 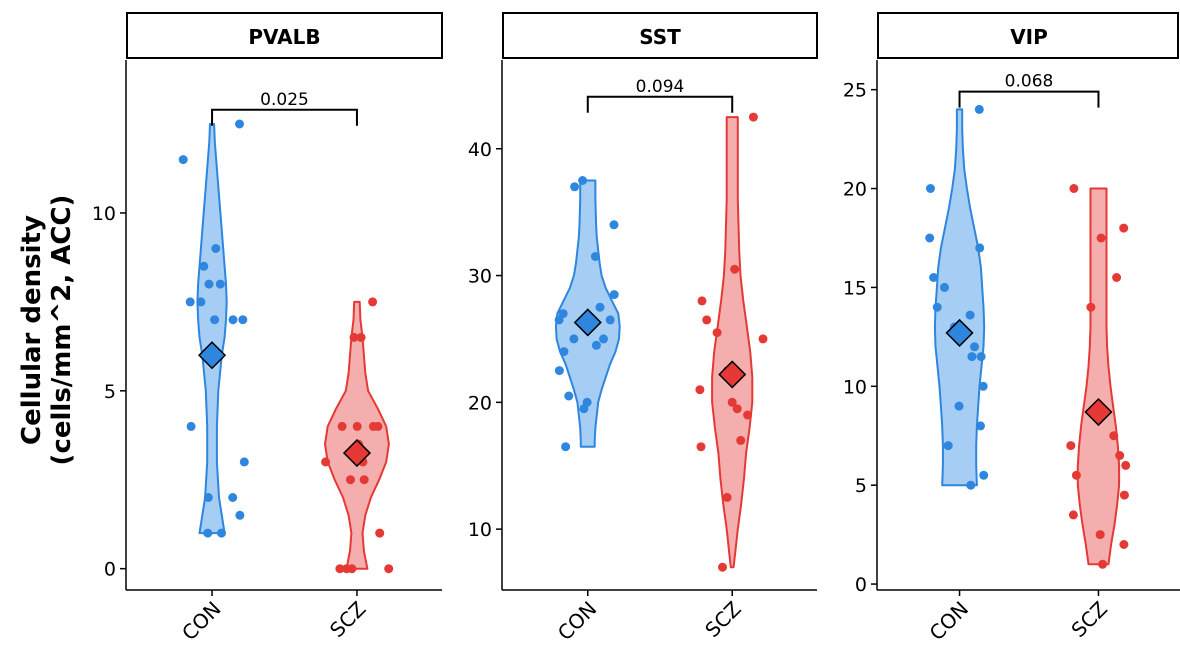 I want to click on y-tick-label-sst-30: 30, so click(x=480, y=277).